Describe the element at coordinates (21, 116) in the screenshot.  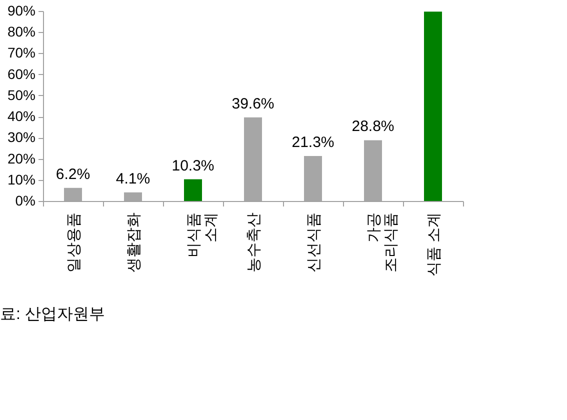
I see `y-tick-label: 40%` at that location.